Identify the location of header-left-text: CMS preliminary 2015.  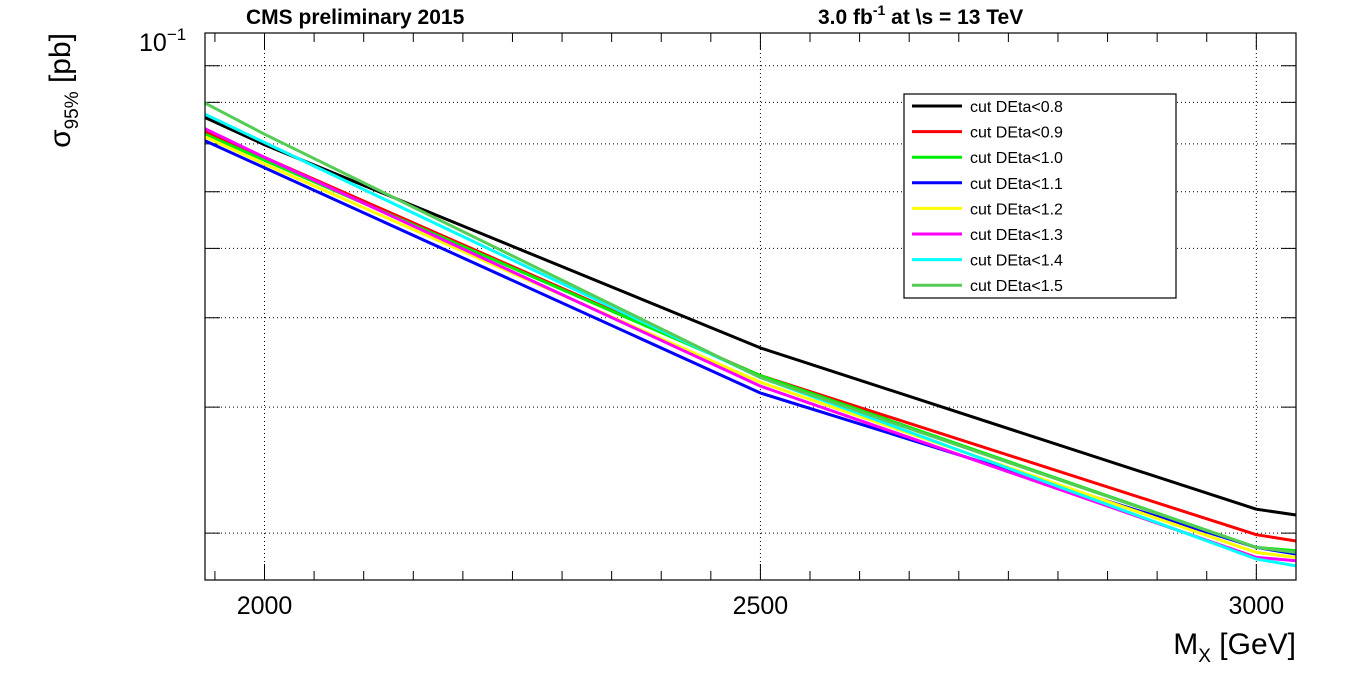
(355, 17).